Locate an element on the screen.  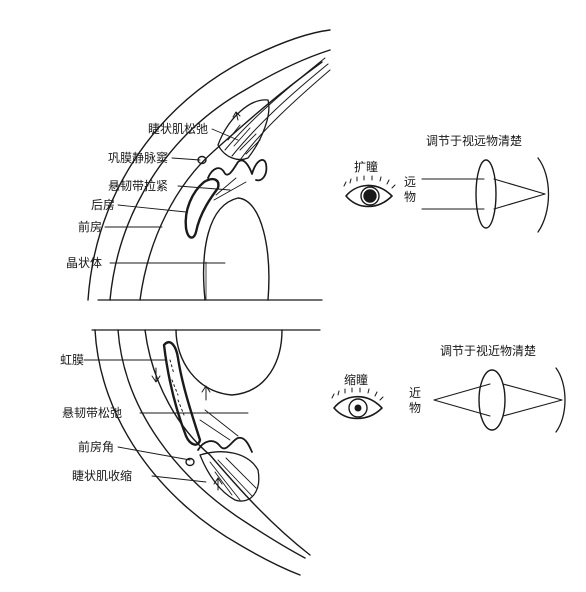
label-chamber-angle: 前房角 is located at coordinates (96, 447).